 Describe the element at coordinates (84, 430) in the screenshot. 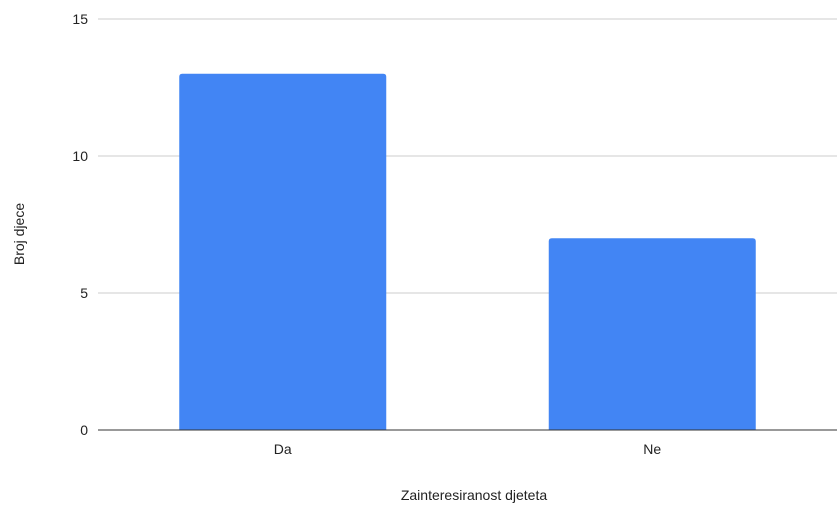

I see `y-tick-label: 0` at that location.